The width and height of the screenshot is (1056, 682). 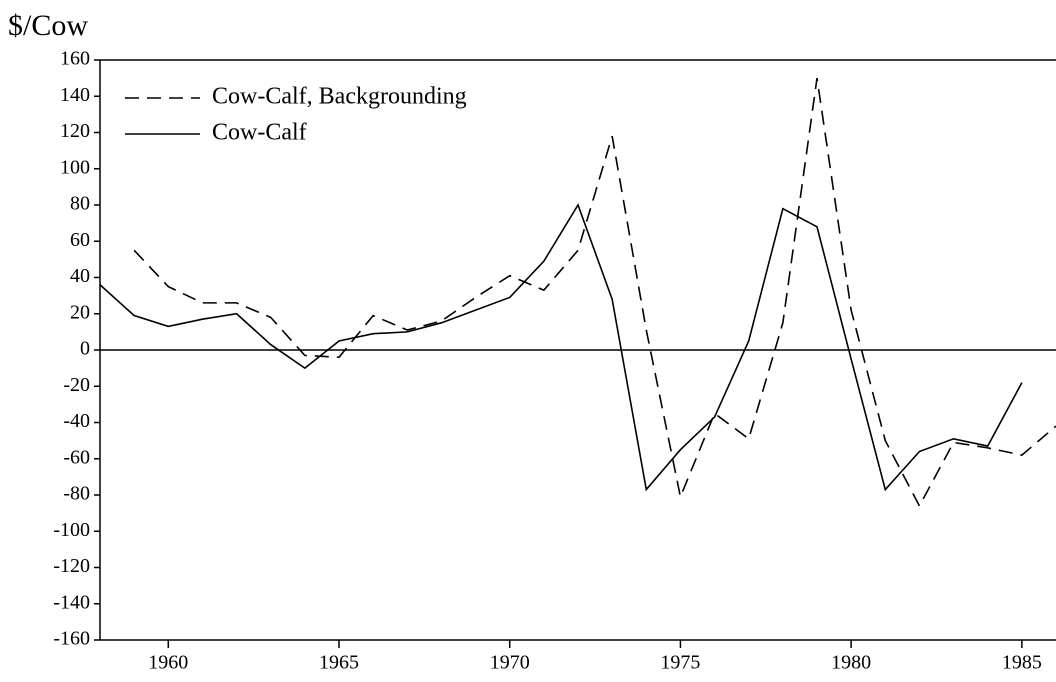 What do you see at coordinates (80, 276) in the screenshot?
I see `y-tick-label: 40` at bounding box center [80, 276].